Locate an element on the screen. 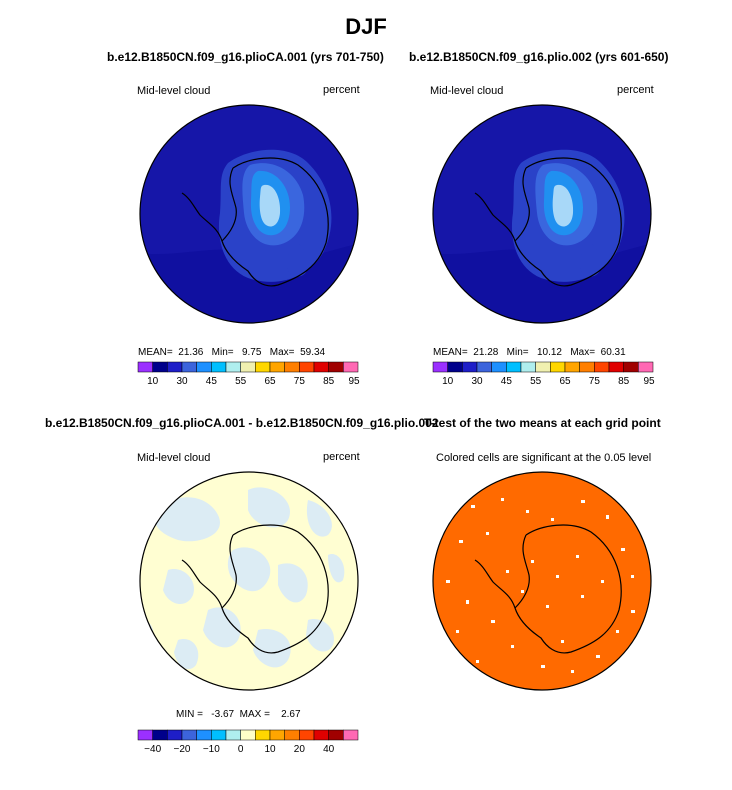  panel-2-variable-label: Mid-level cloud is located at coordinates (467, 91).